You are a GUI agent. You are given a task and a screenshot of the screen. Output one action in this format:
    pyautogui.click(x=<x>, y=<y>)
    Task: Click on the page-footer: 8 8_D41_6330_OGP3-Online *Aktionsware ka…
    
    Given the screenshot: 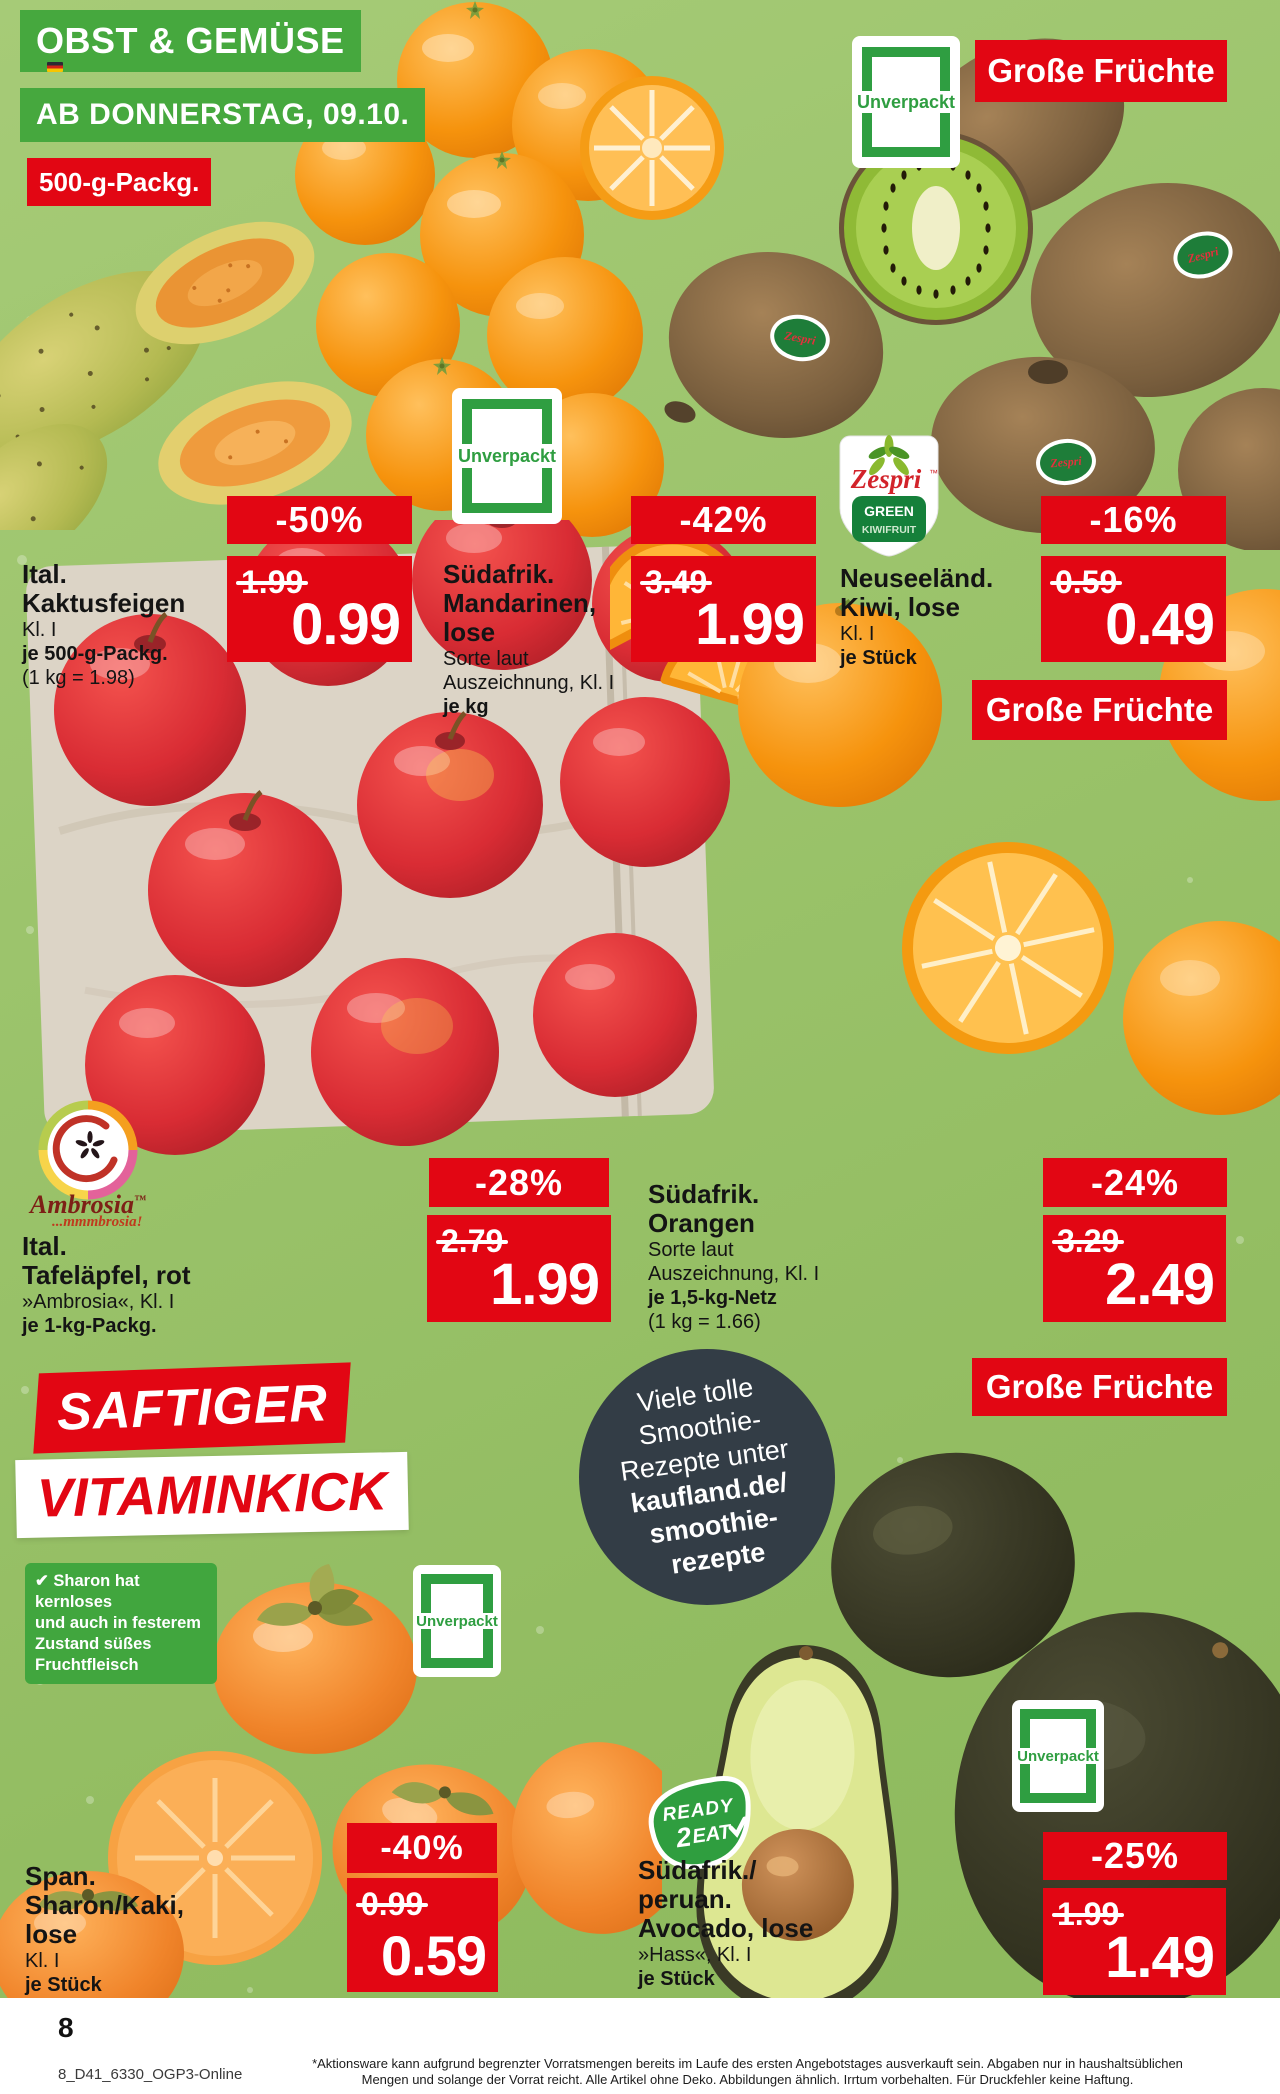 What is the action you would take?
    pyautogui.click(x=640, y=2046)
    